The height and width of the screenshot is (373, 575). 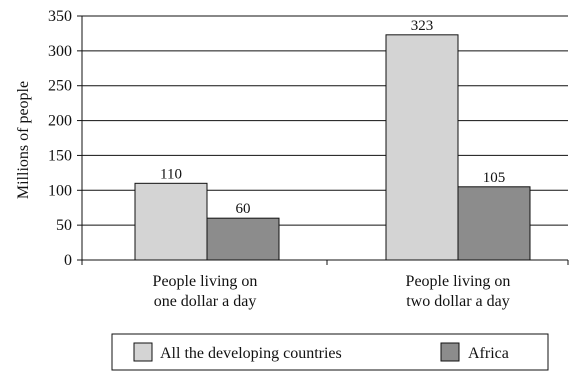 What do you see at coordinates (205, 301) in the screenshot?
I see `category-label: one dollar a day` at bounding box center [205, 301].